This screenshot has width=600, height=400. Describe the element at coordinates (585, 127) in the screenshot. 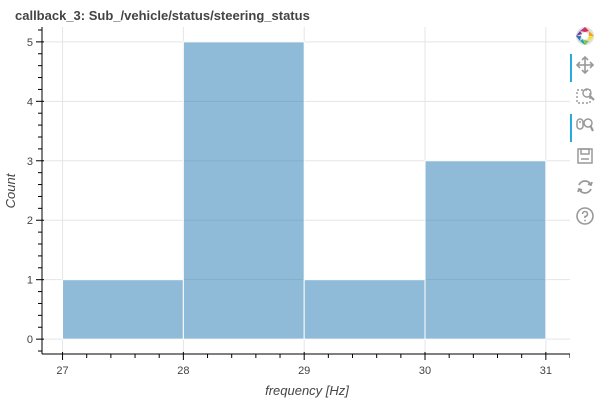

I see `wheel-zoom-tool` at that location.